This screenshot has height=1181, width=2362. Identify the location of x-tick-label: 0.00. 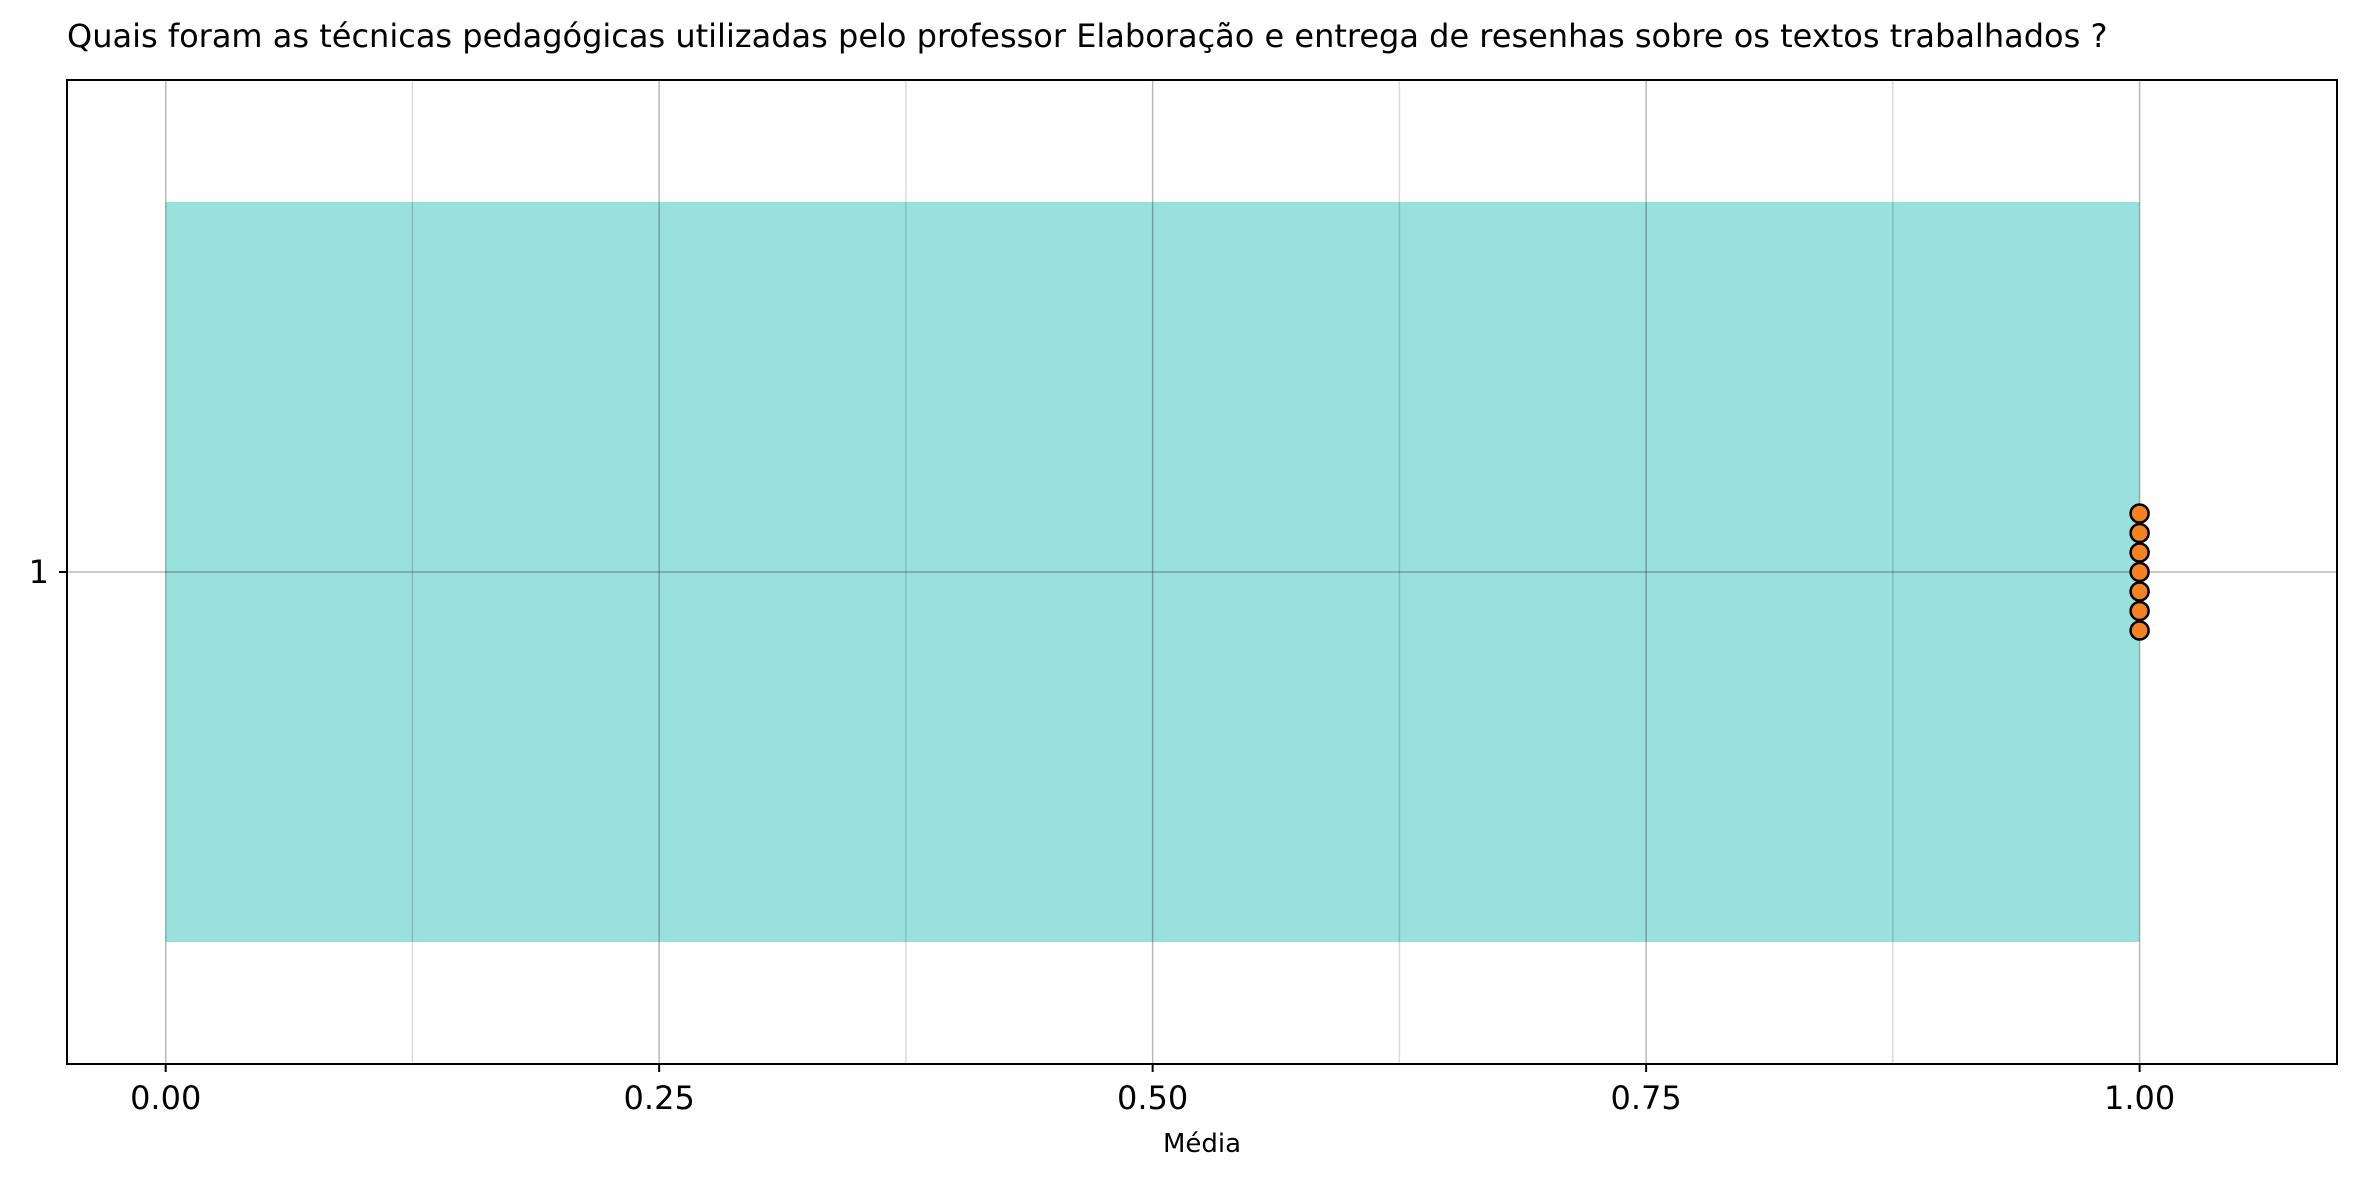
(165, 1098).